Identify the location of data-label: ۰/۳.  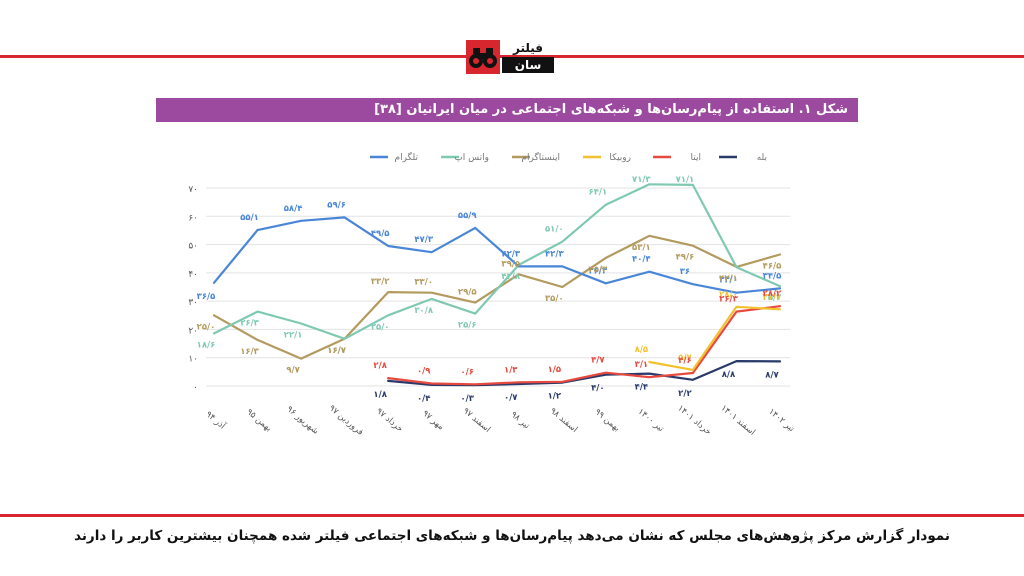
(467, 399).